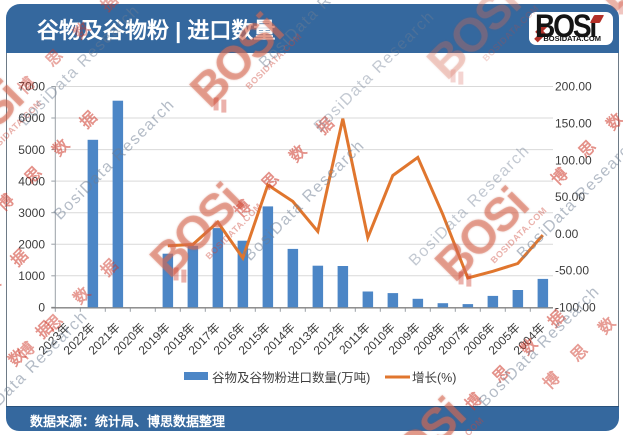 The height and width of the screenshot is (435, 623). I want to click on svg-text: 100.00, so click(573, 160).